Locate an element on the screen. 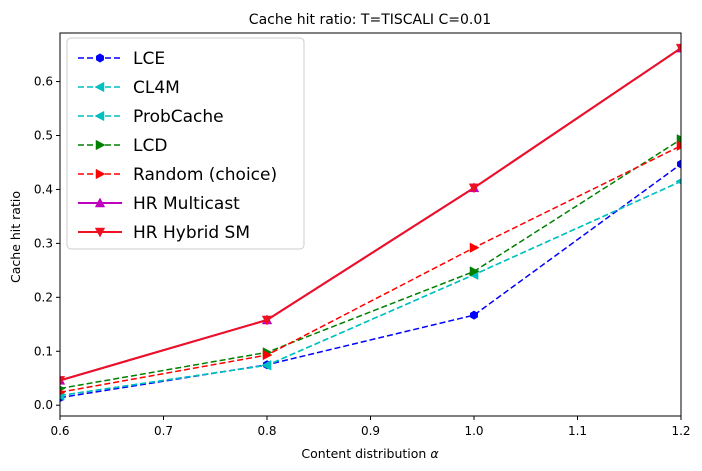 The image size is (702, 471). legend-item: ProbCache is located at coordinates (151, 117).